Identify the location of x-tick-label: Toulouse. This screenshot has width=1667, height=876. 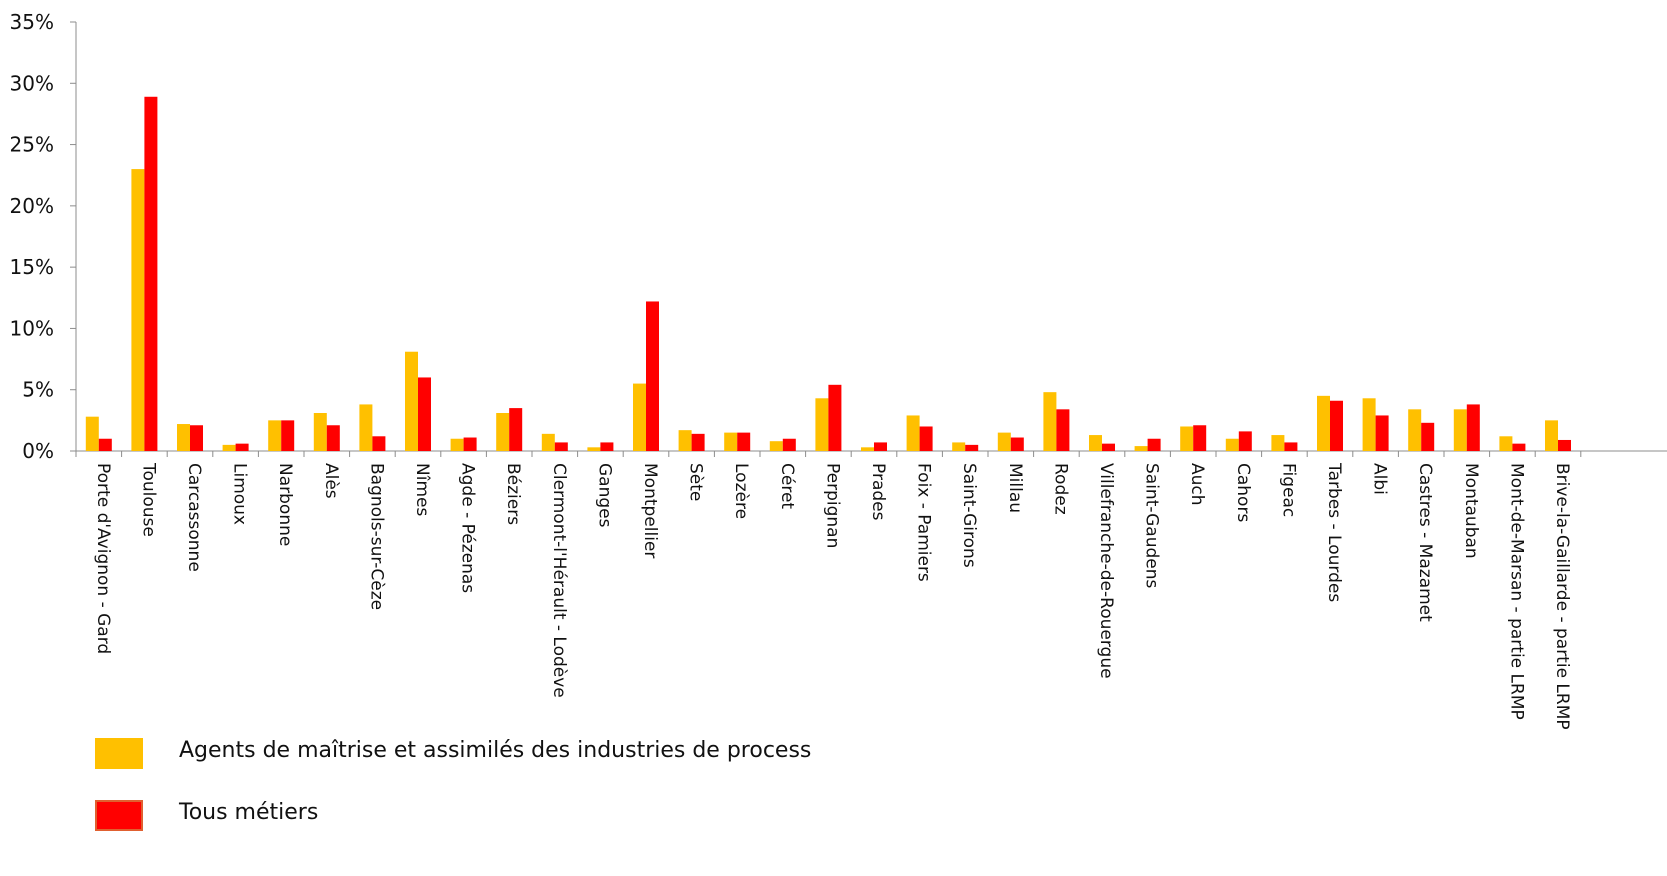
(148, 499).